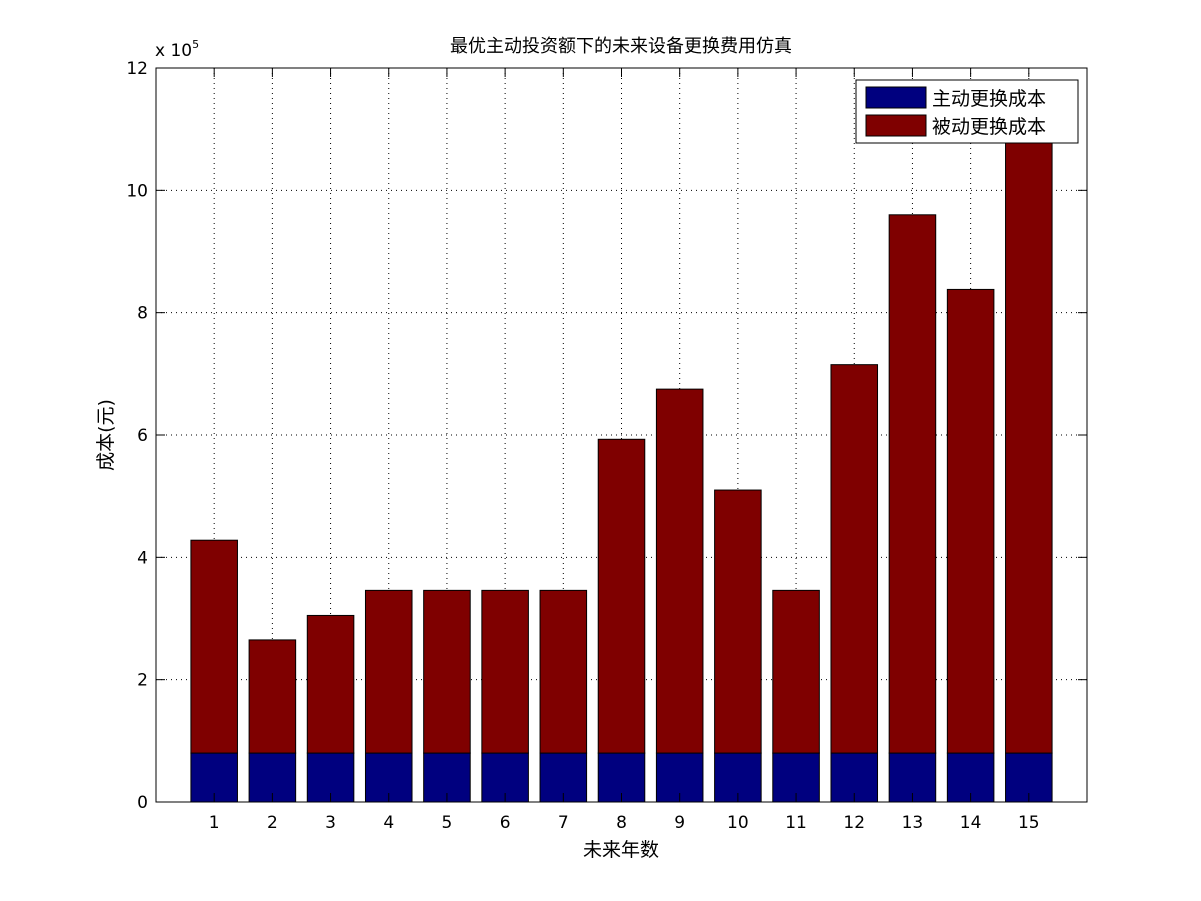 The image size is (1201, 901). What do you see at coordinates (738, 823) in the screenshot?
I see `x-tick-label: 10` at bounding box center [738, 823].